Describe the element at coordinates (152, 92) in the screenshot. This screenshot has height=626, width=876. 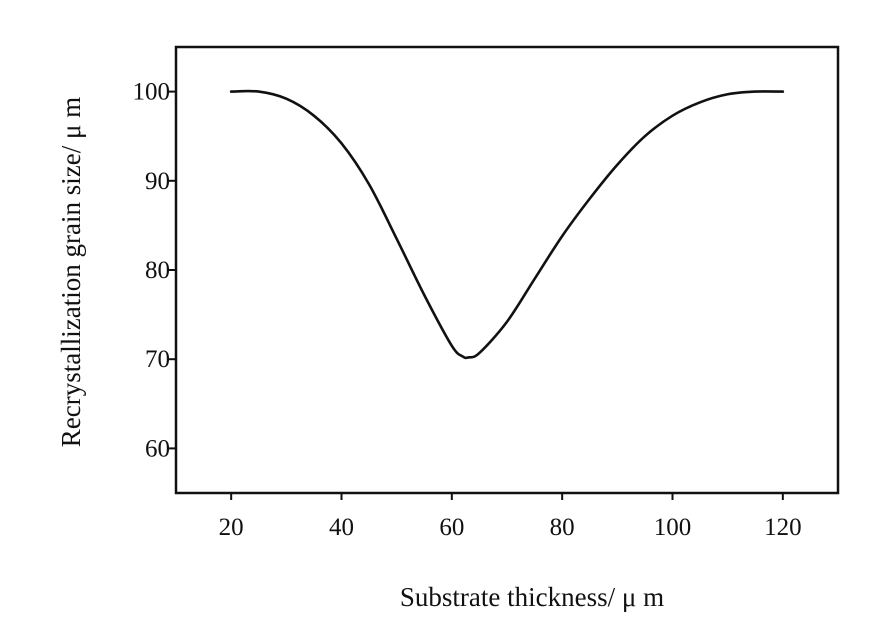
I see `y-tick-label: 100` at that location.